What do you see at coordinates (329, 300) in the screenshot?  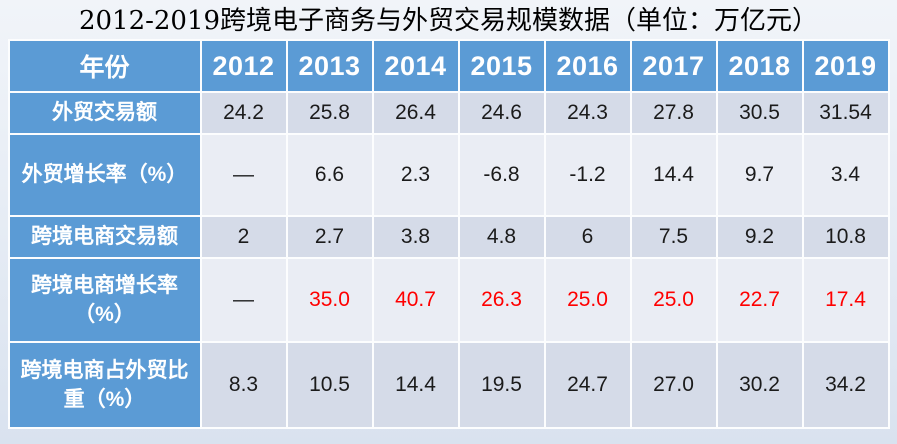 I see `table-cell: 35.0` at bounding box center [329, 300].